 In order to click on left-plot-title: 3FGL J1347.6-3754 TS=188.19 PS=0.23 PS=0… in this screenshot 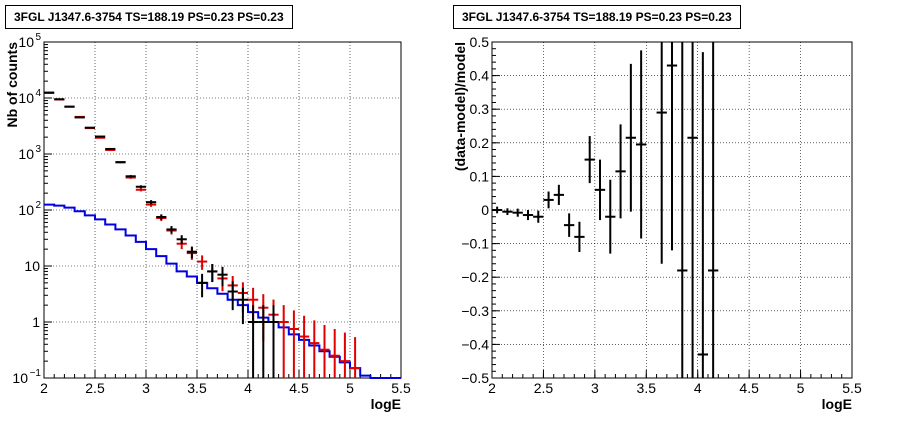, I will do `click(149, 17)`.